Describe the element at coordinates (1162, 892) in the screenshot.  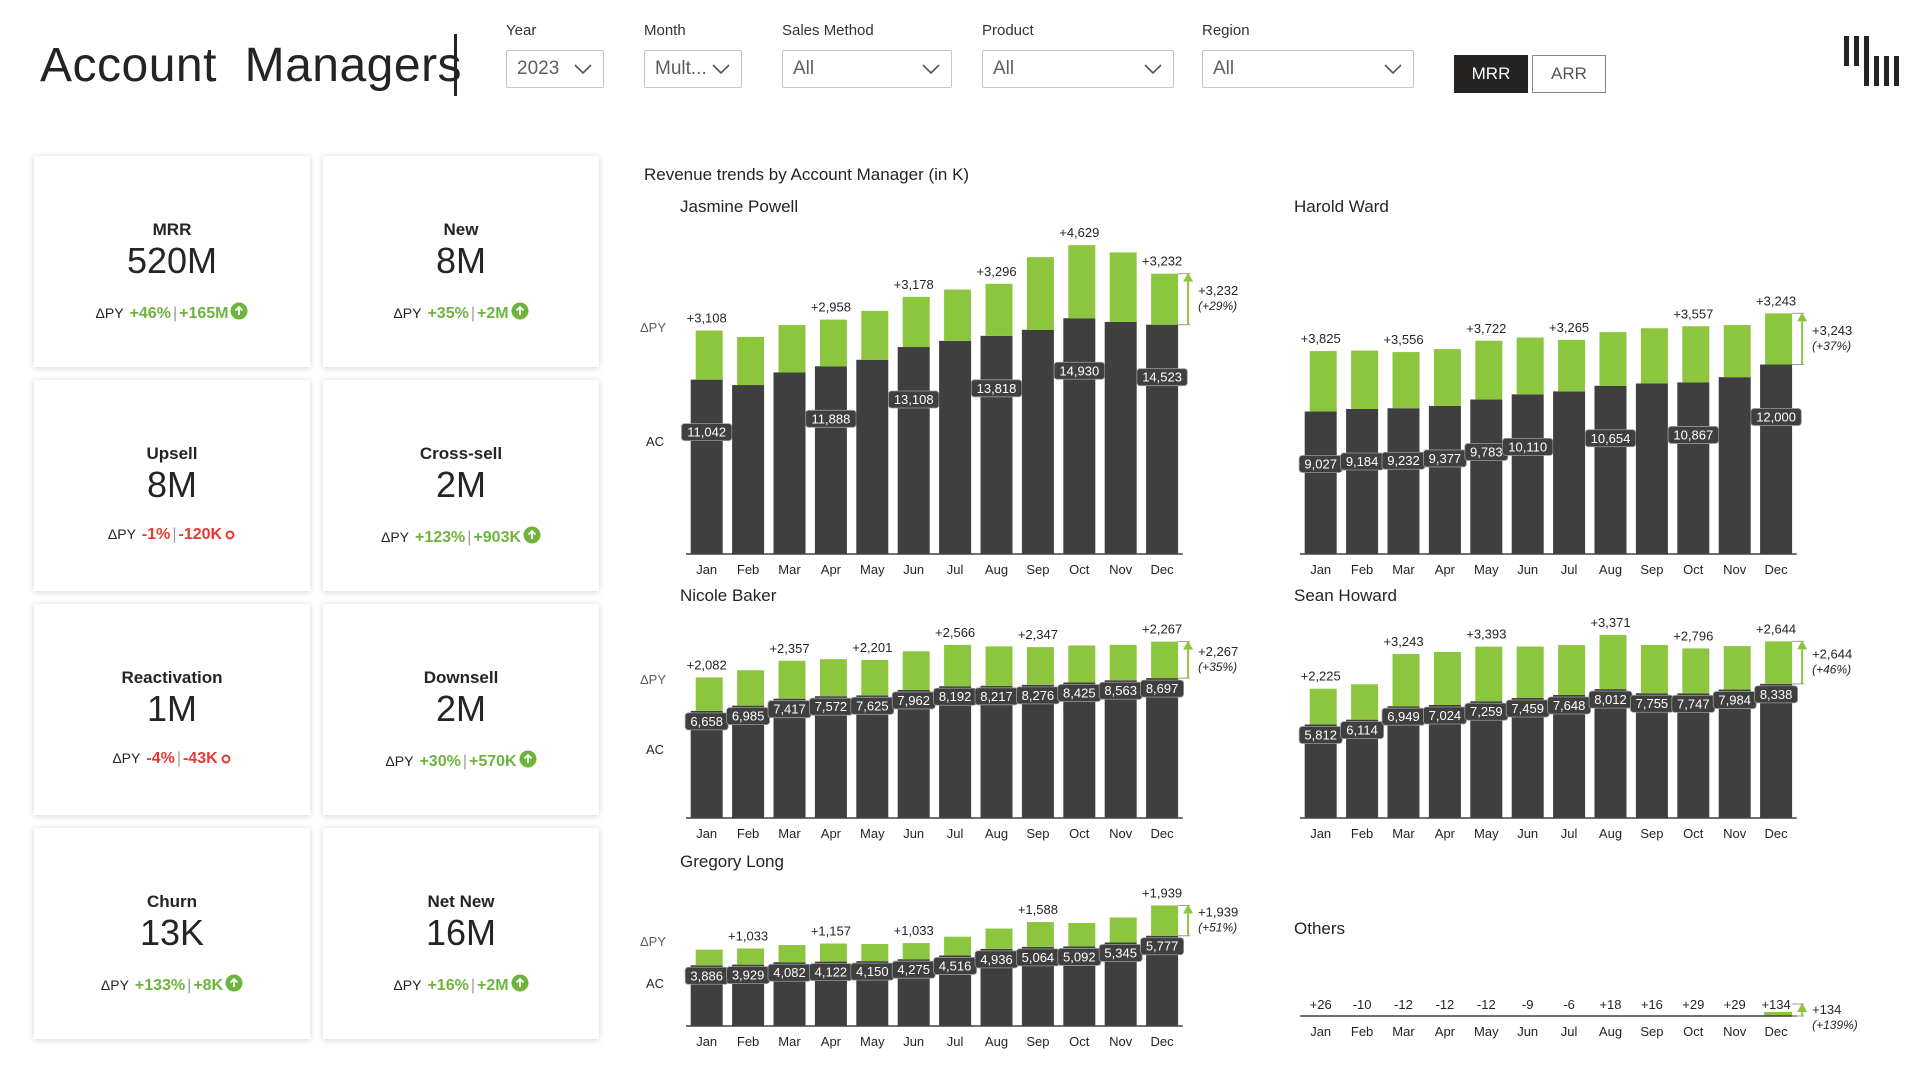
I see `delta-label: +1,939` at that location.